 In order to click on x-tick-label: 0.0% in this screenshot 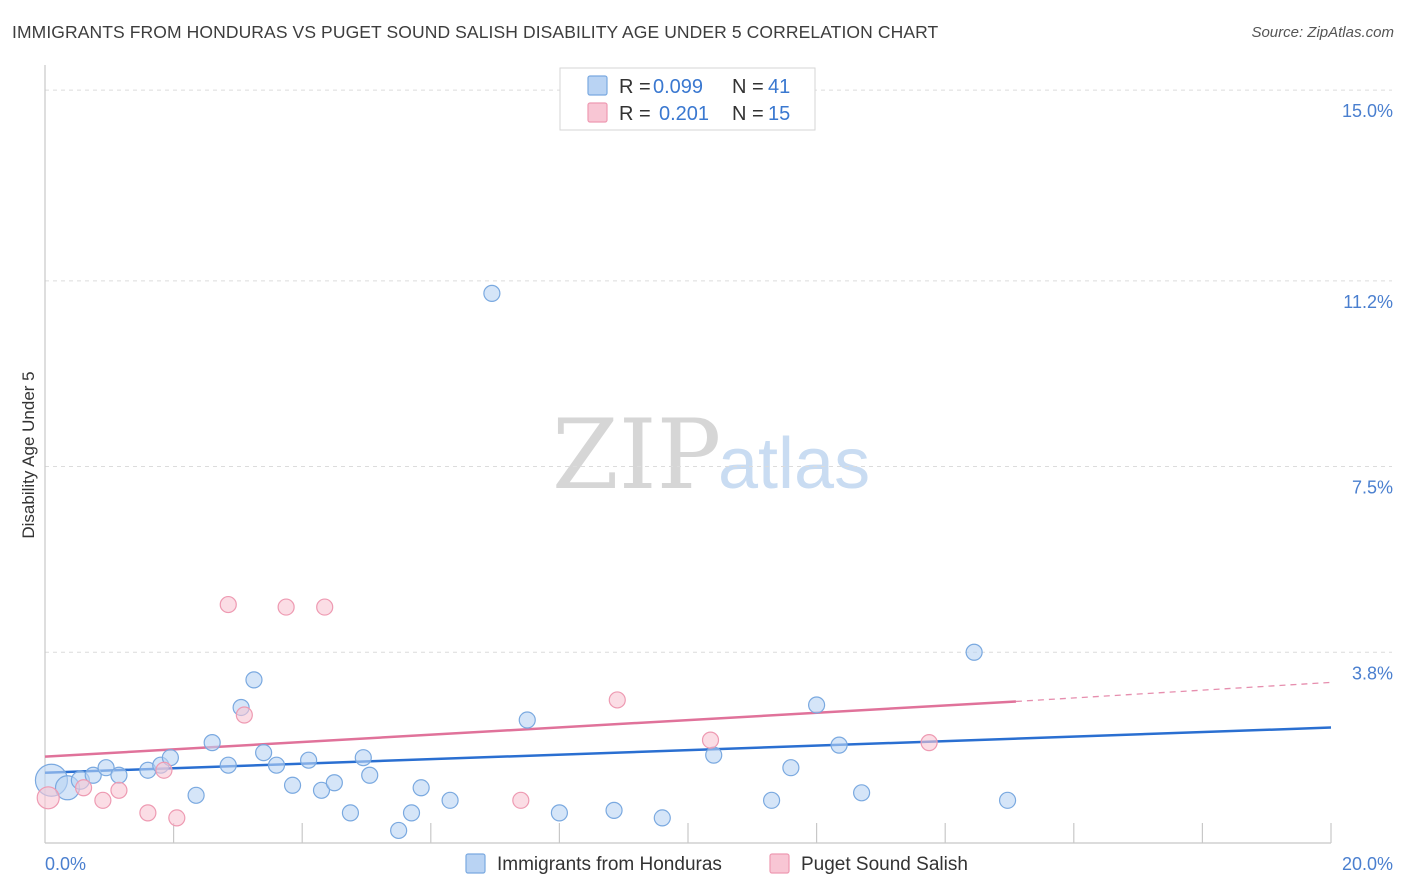, I will do `click(65, 864)`.